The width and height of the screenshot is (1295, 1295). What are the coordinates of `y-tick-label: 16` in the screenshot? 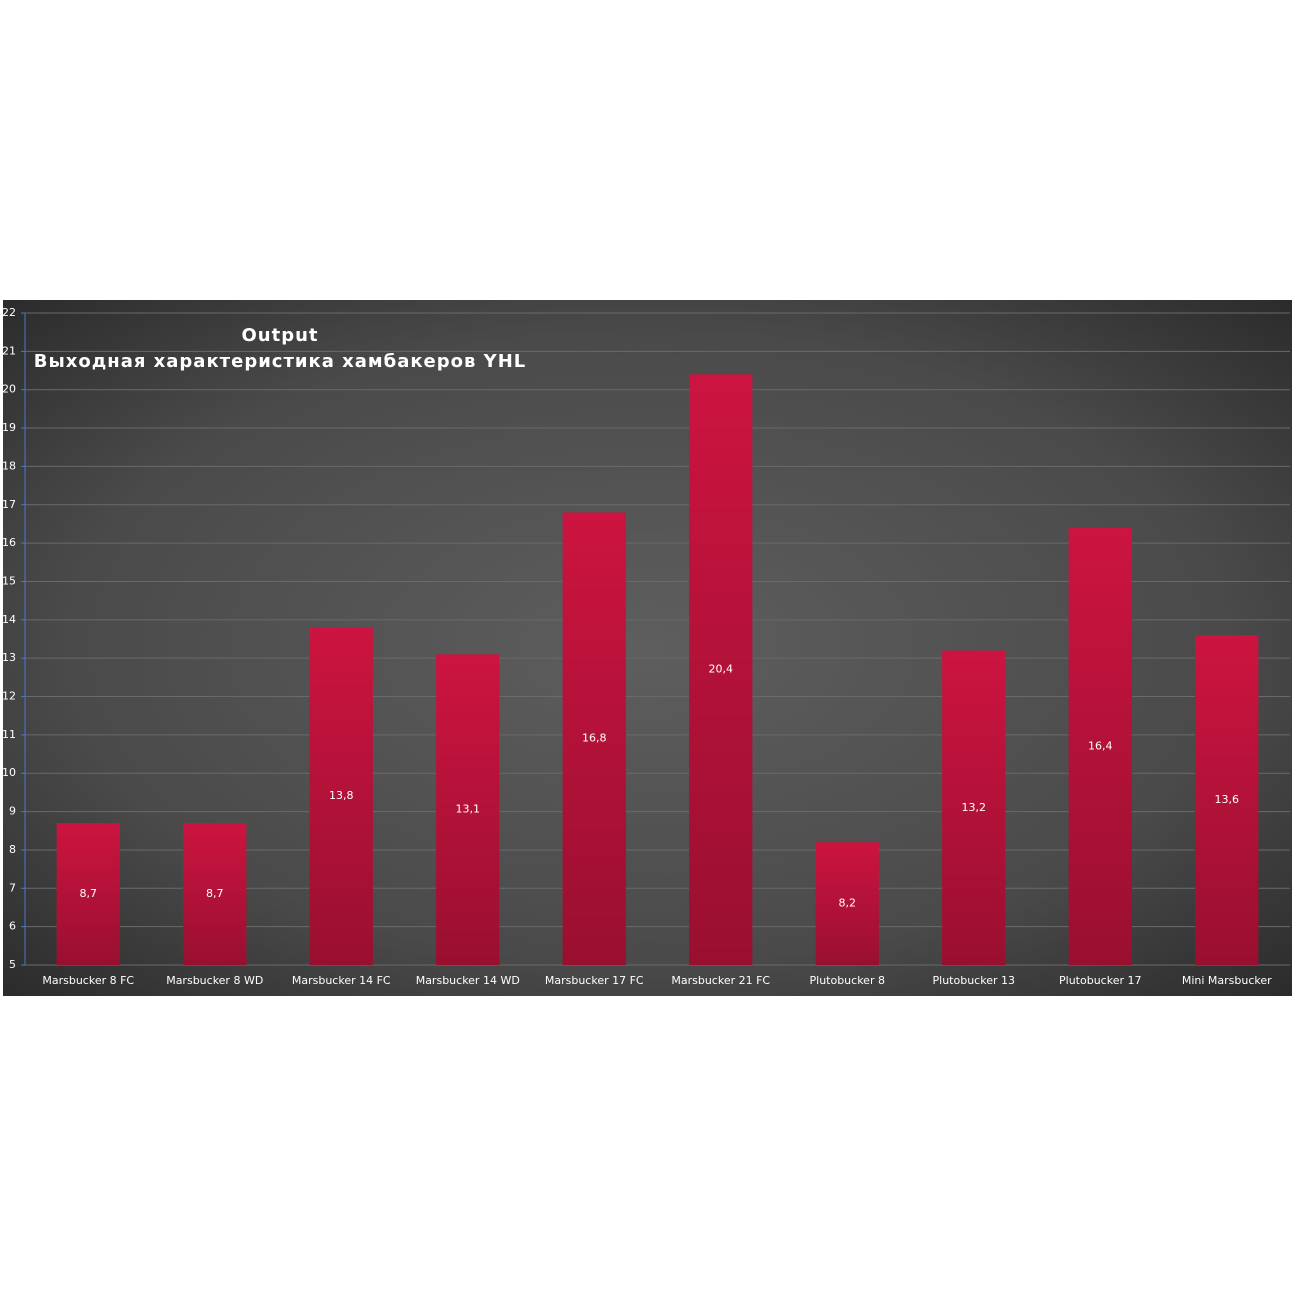 It's located at (9, 542).